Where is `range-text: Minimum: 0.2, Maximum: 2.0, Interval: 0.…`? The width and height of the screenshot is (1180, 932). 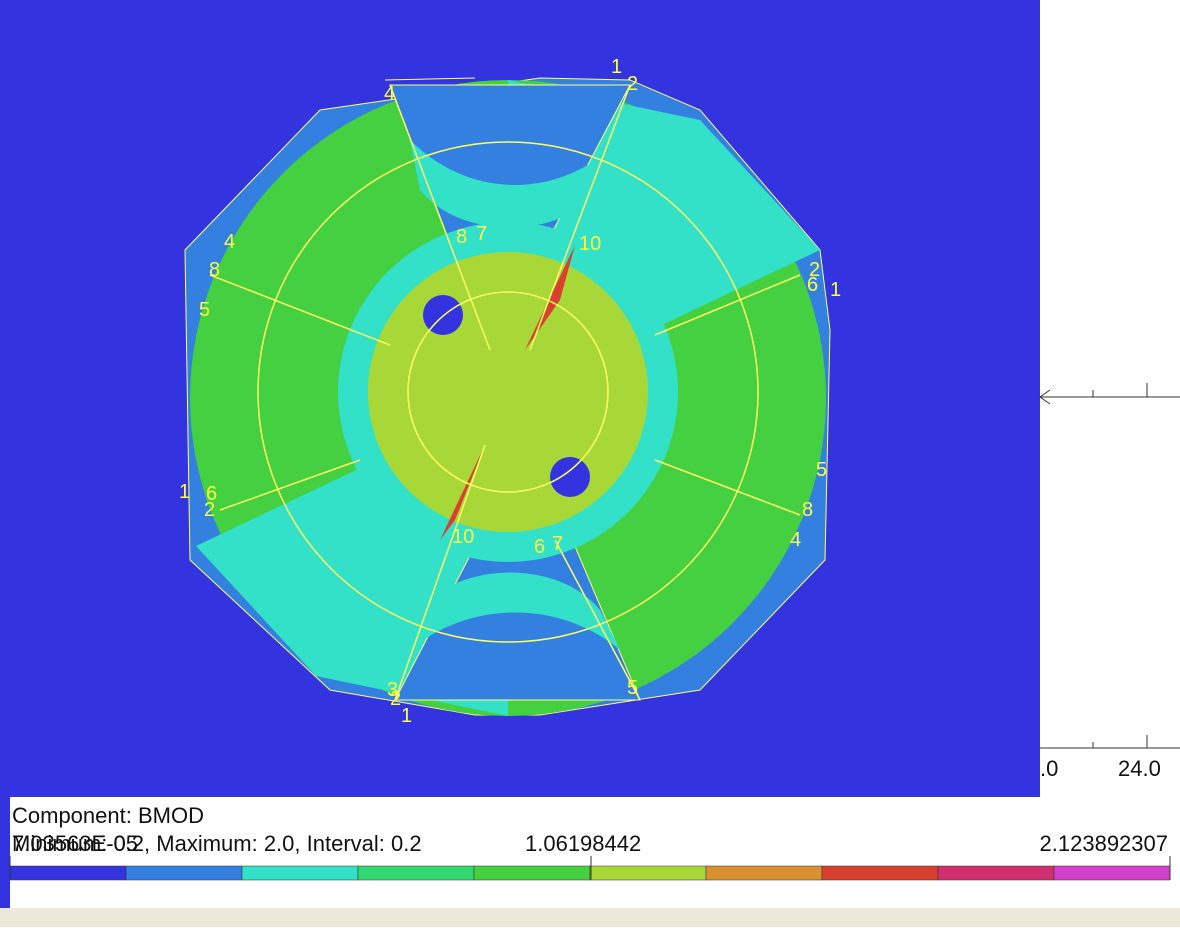 range-text: Minimum: 0.2, Maximum: 2.0, Interval: 0.… is located at coordinates (217, 843).